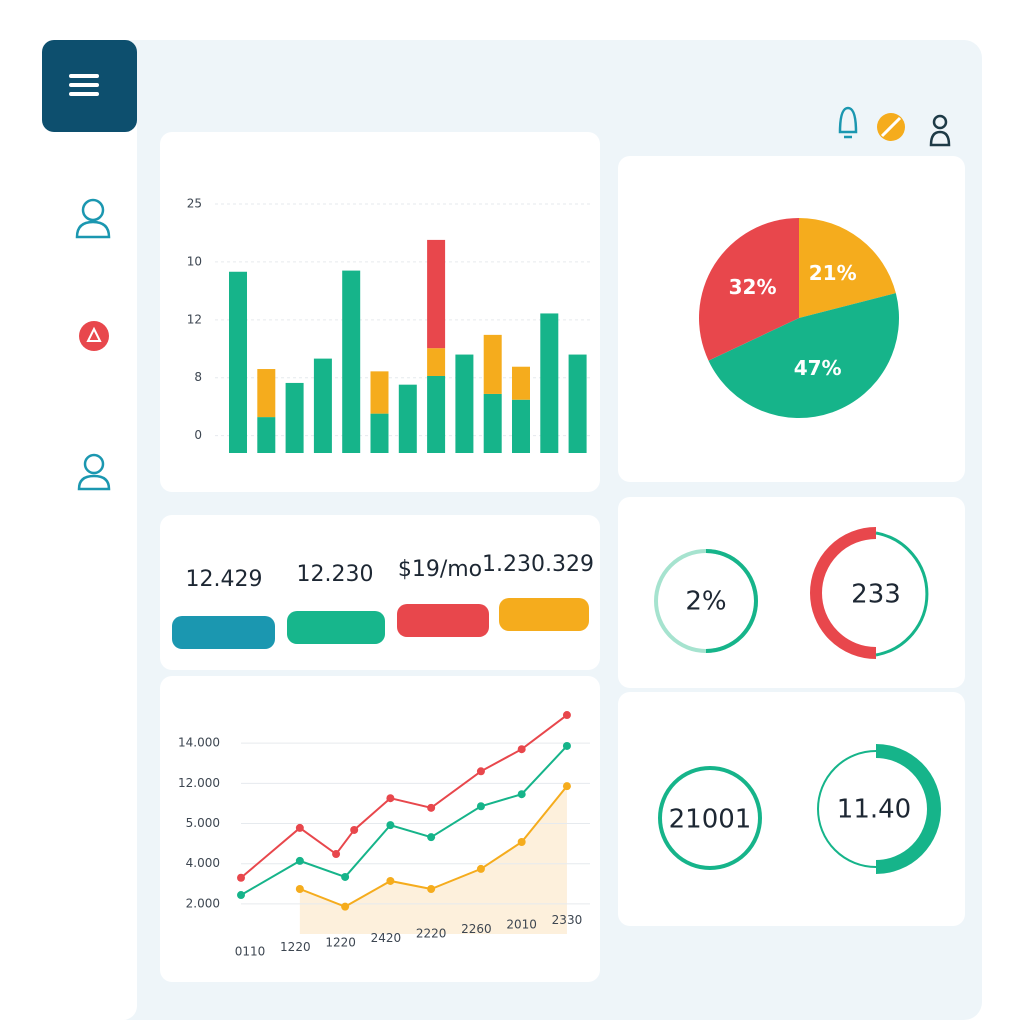 The width and height of the screenshot is (1024, 1024). I want to click on x-tick-label: 2420, so click(386, 938).